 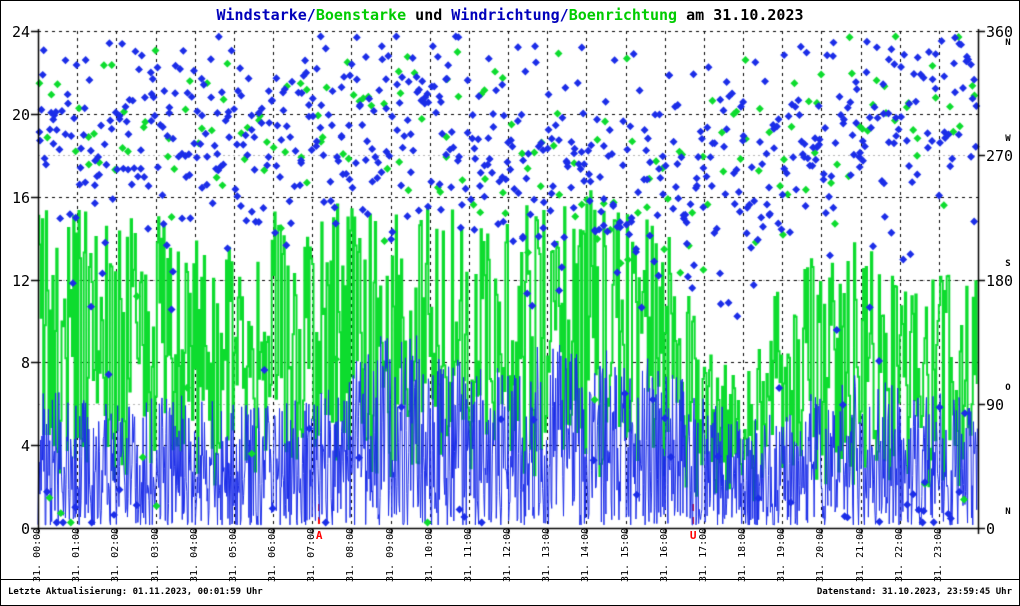 What do you see at coordinates (586, 554) in the screenshot?
I see `x-tick-label: 31. 14:00` at bounding box center [586, 554].